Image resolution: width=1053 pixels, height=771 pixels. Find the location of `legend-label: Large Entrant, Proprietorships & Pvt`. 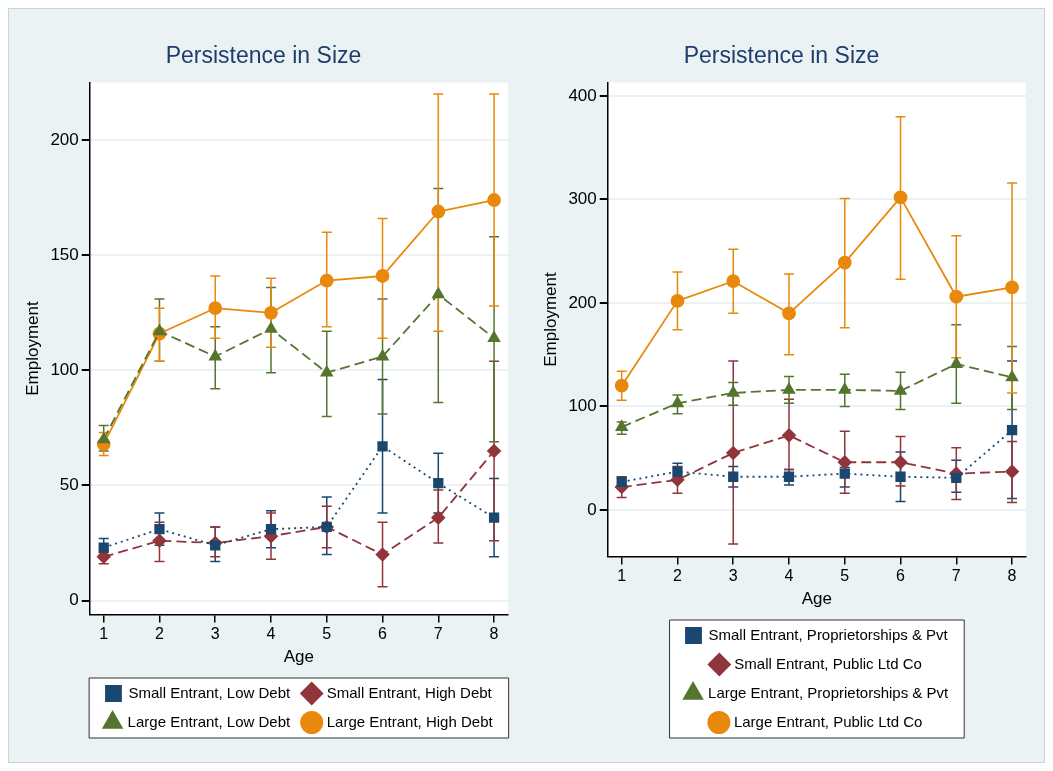

legend-label: Large Entrant, Proprietorships & Pvt is located at coordinates (828, 692).